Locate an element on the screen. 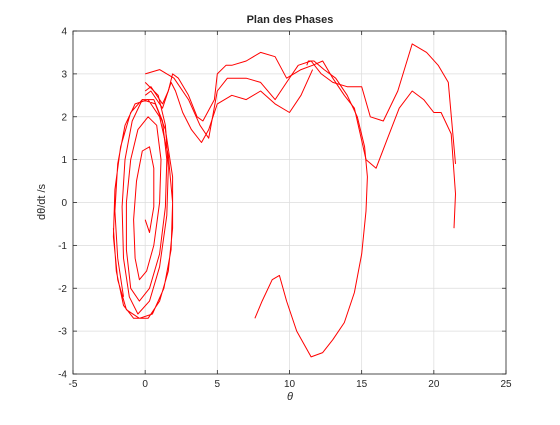 This screenshot has width=560, height=425. x-tick-label: 0 is located at coordinates (145, 384).